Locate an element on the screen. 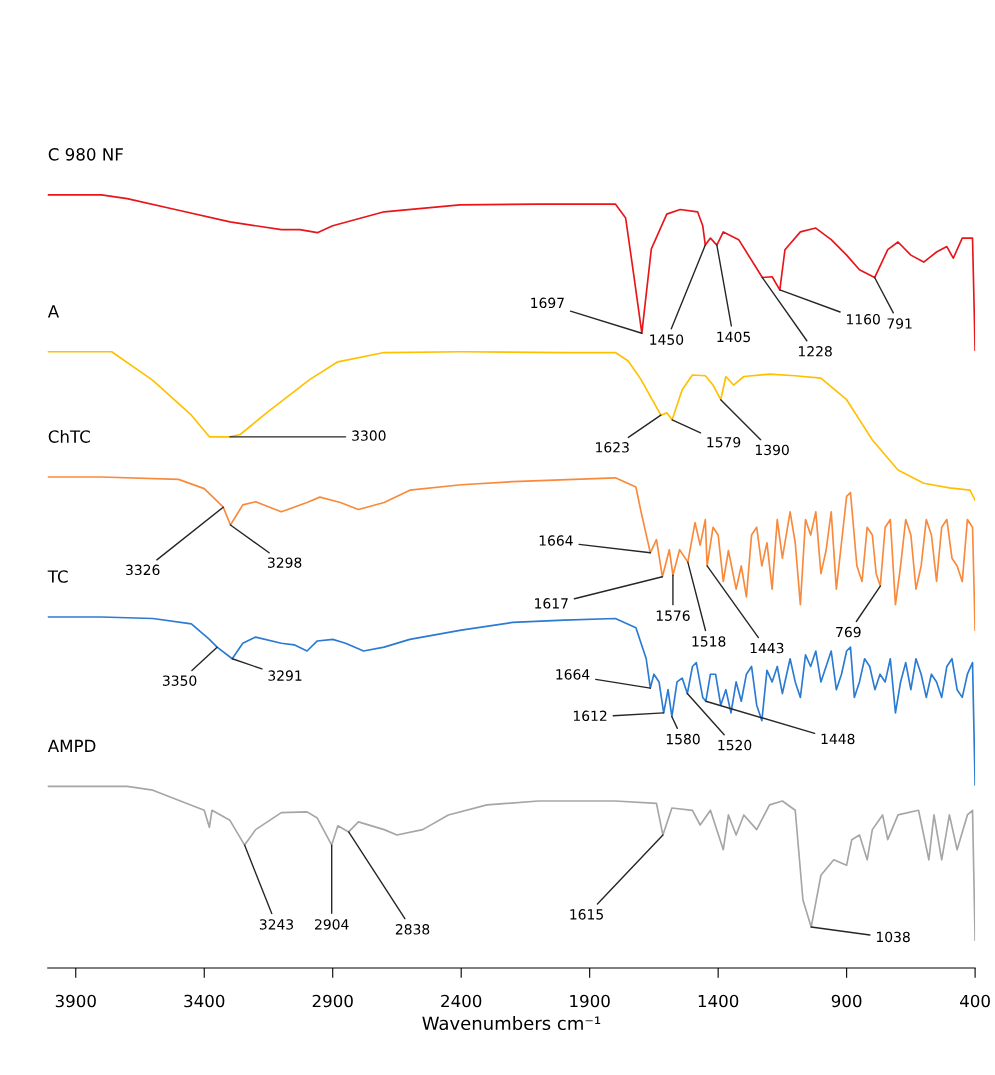 This screenshot has width=995, height=1075. annotation: 3326 is located at coordinates (143, 570).